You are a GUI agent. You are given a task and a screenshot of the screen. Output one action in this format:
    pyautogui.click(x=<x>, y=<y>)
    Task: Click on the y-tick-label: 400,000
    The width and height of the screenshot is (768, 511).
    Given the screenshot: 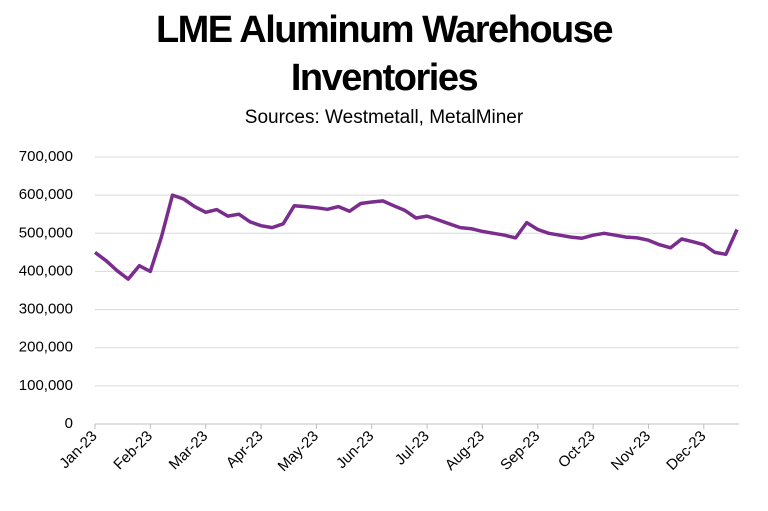 What is the action you would take?
    pyautogui.click(x=46, y=270)
    